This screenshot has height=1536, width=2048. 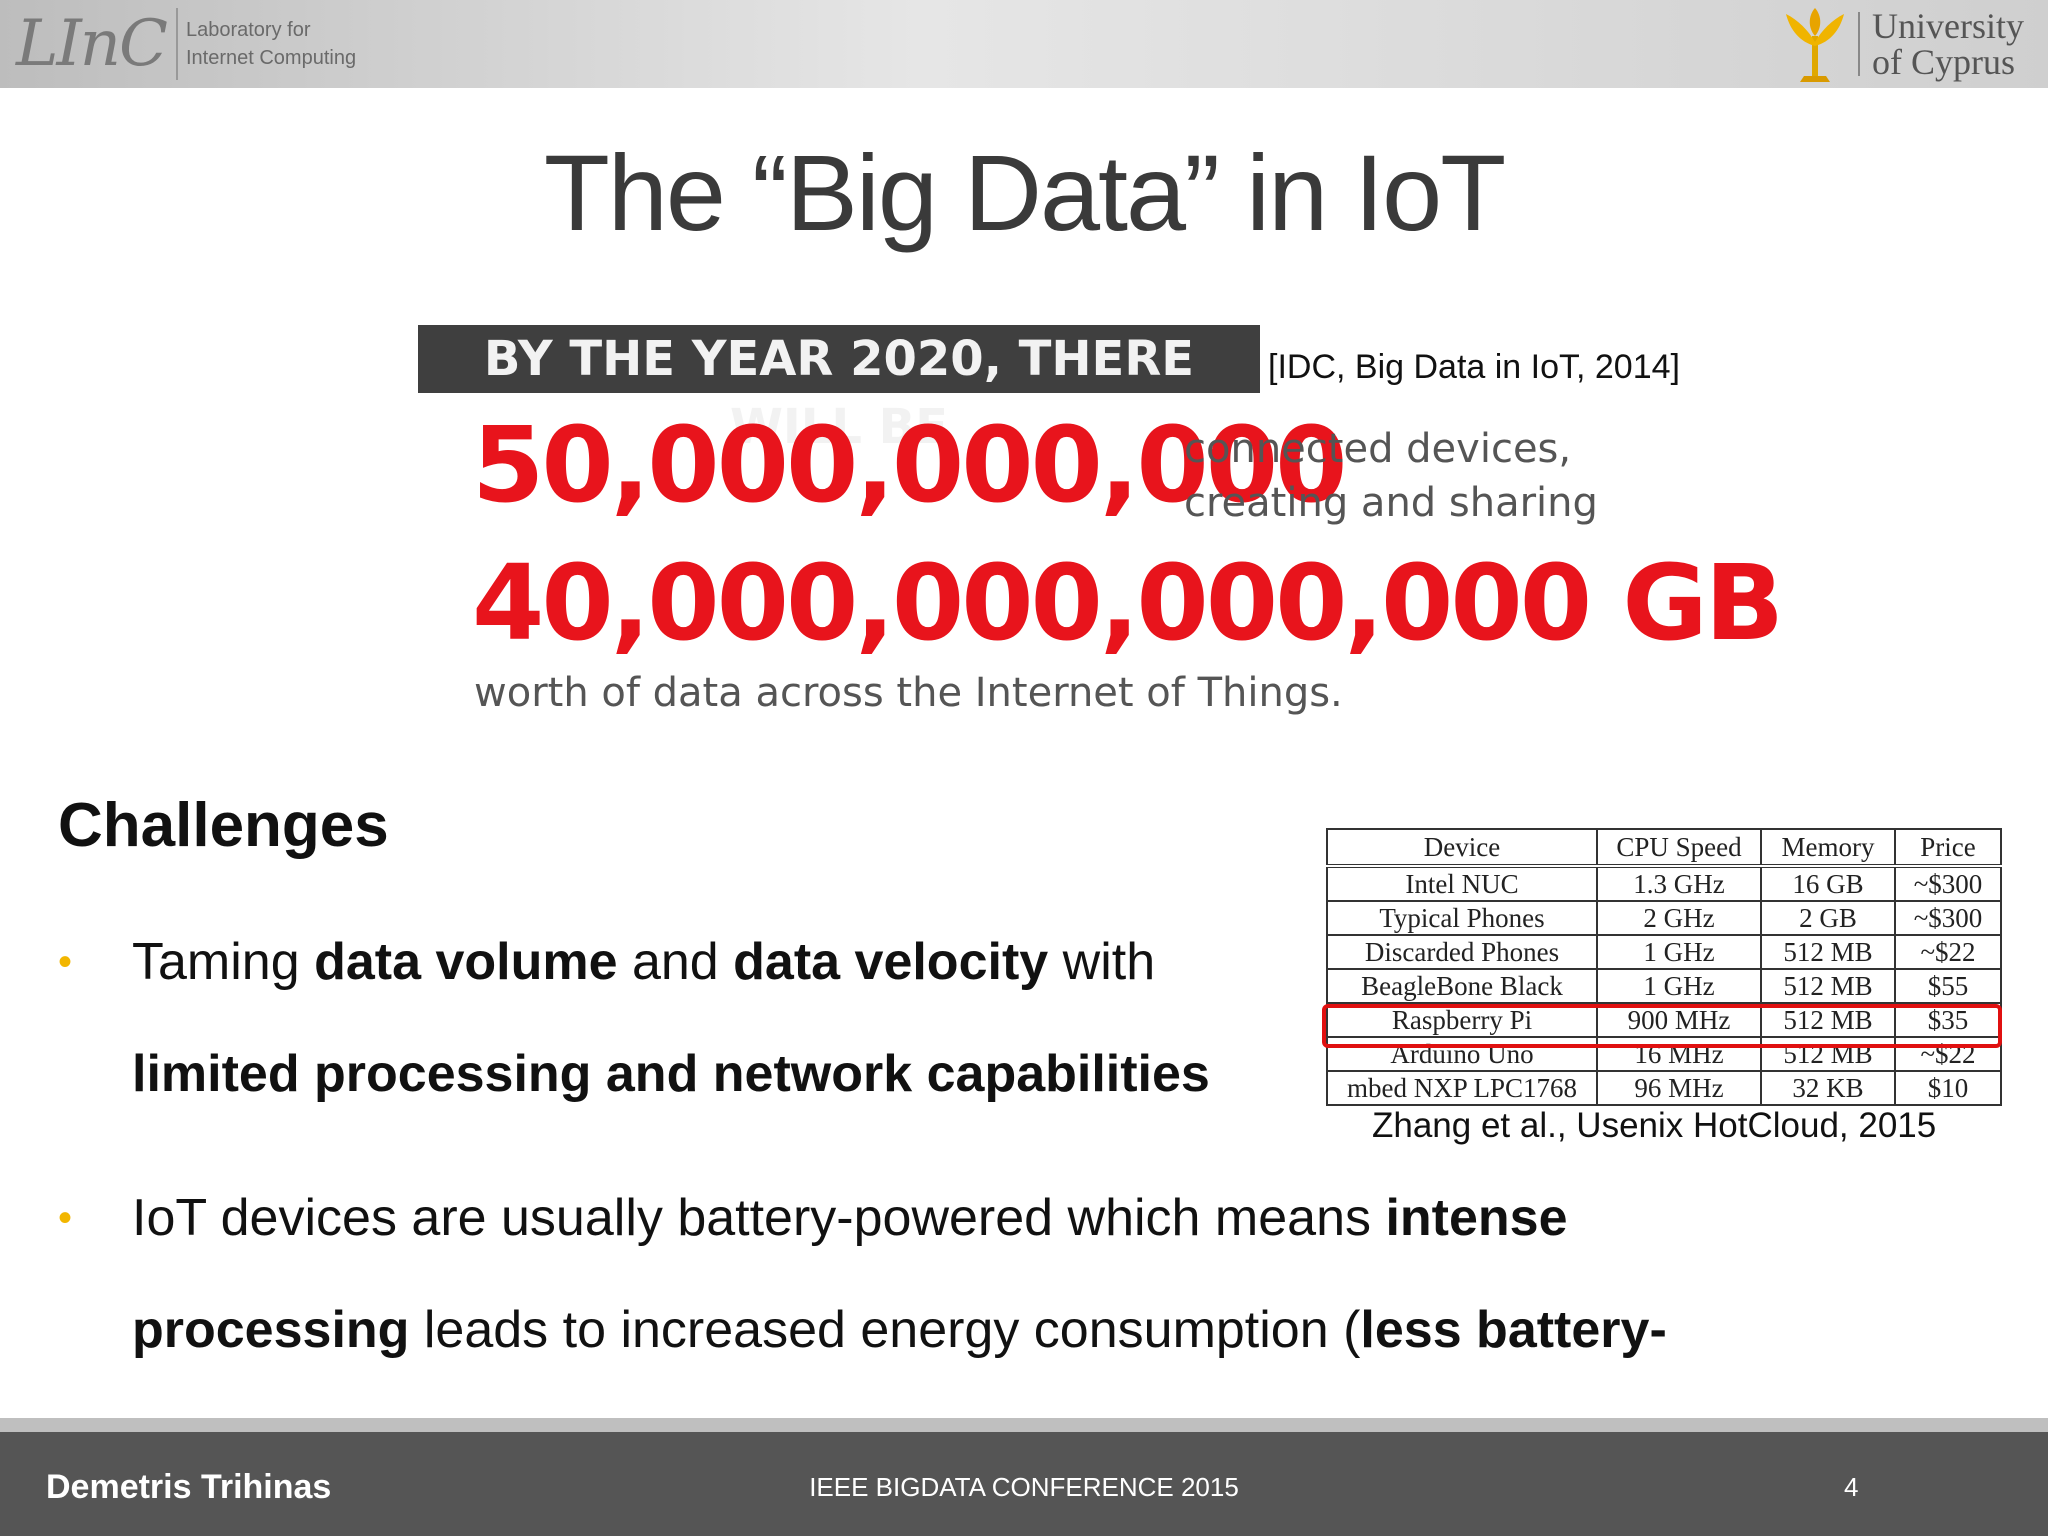 What do you see at coordinates (891, 962) in the screenshot?
I see `bold-run: data velocity` at bounding box center [891, 962].